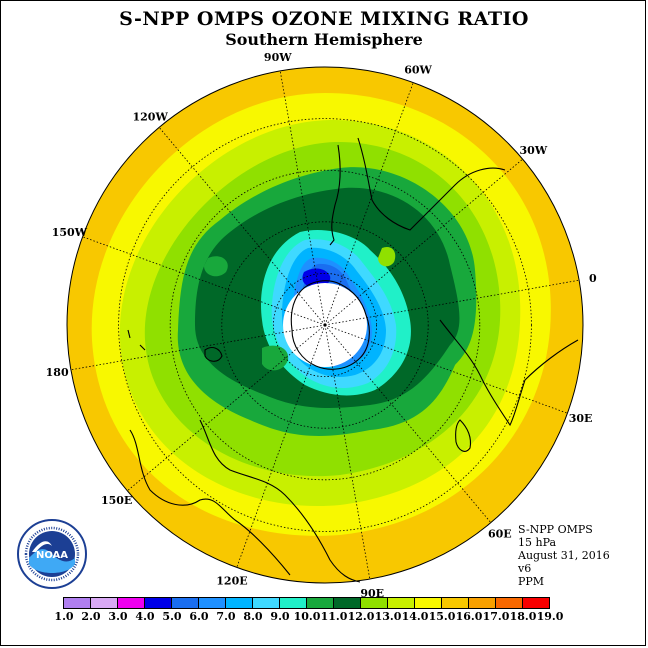 The image size is (648, 648). I want to click on longitude-label: 150W, so click(70, 232).